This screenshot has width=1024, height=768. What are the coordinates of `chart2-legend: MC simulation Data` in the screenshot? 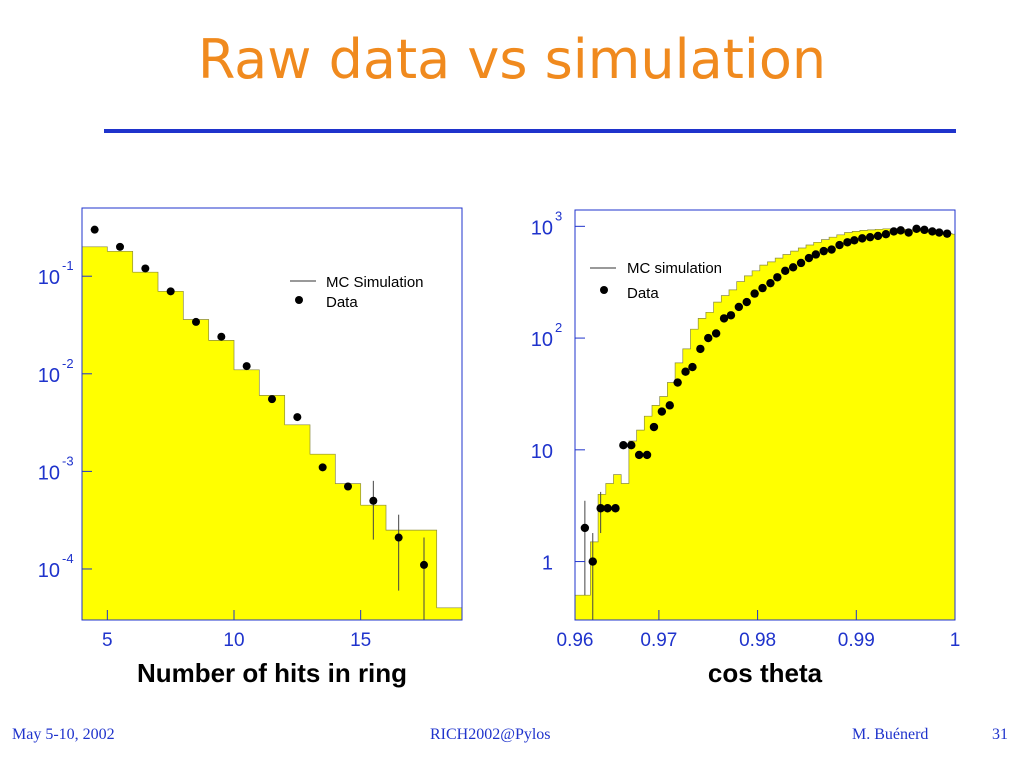 It's located at (656, 281).